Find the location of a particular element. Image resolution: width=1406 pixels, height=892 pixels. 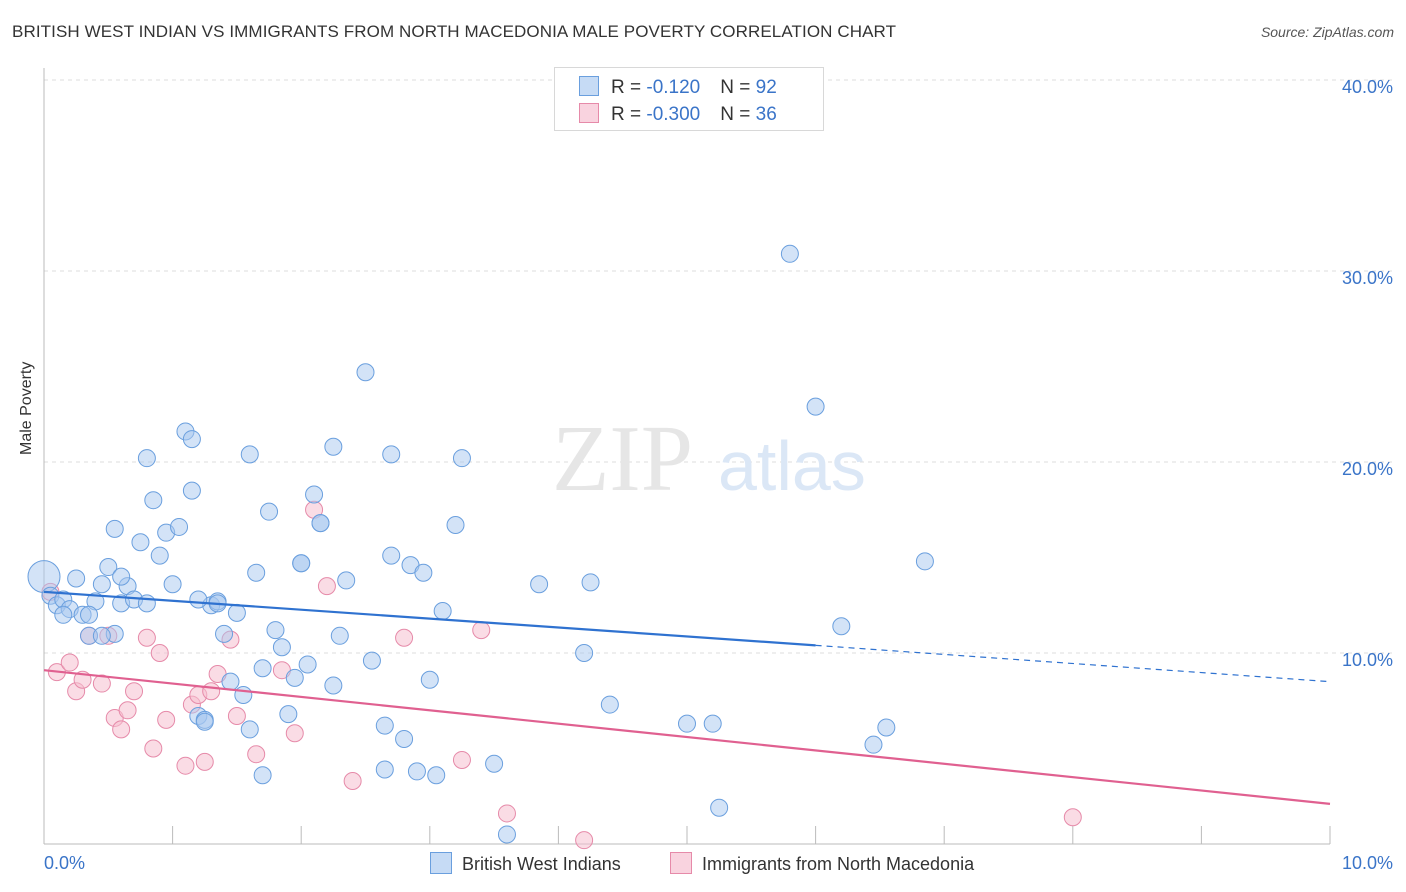

legend-item-british-west-indians: British West Indians is located at coordinates (525, 863).